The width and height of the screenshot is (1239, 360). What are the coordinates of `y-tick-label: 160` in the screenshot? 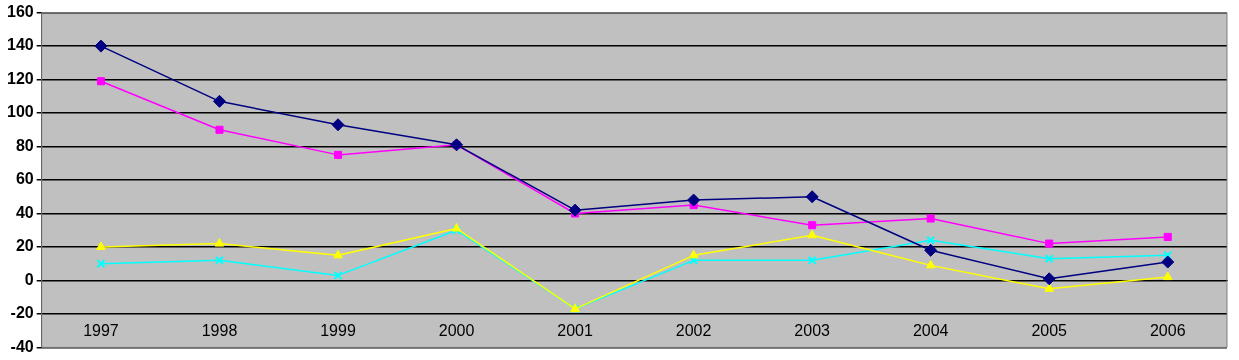 It's located at (20, 12).